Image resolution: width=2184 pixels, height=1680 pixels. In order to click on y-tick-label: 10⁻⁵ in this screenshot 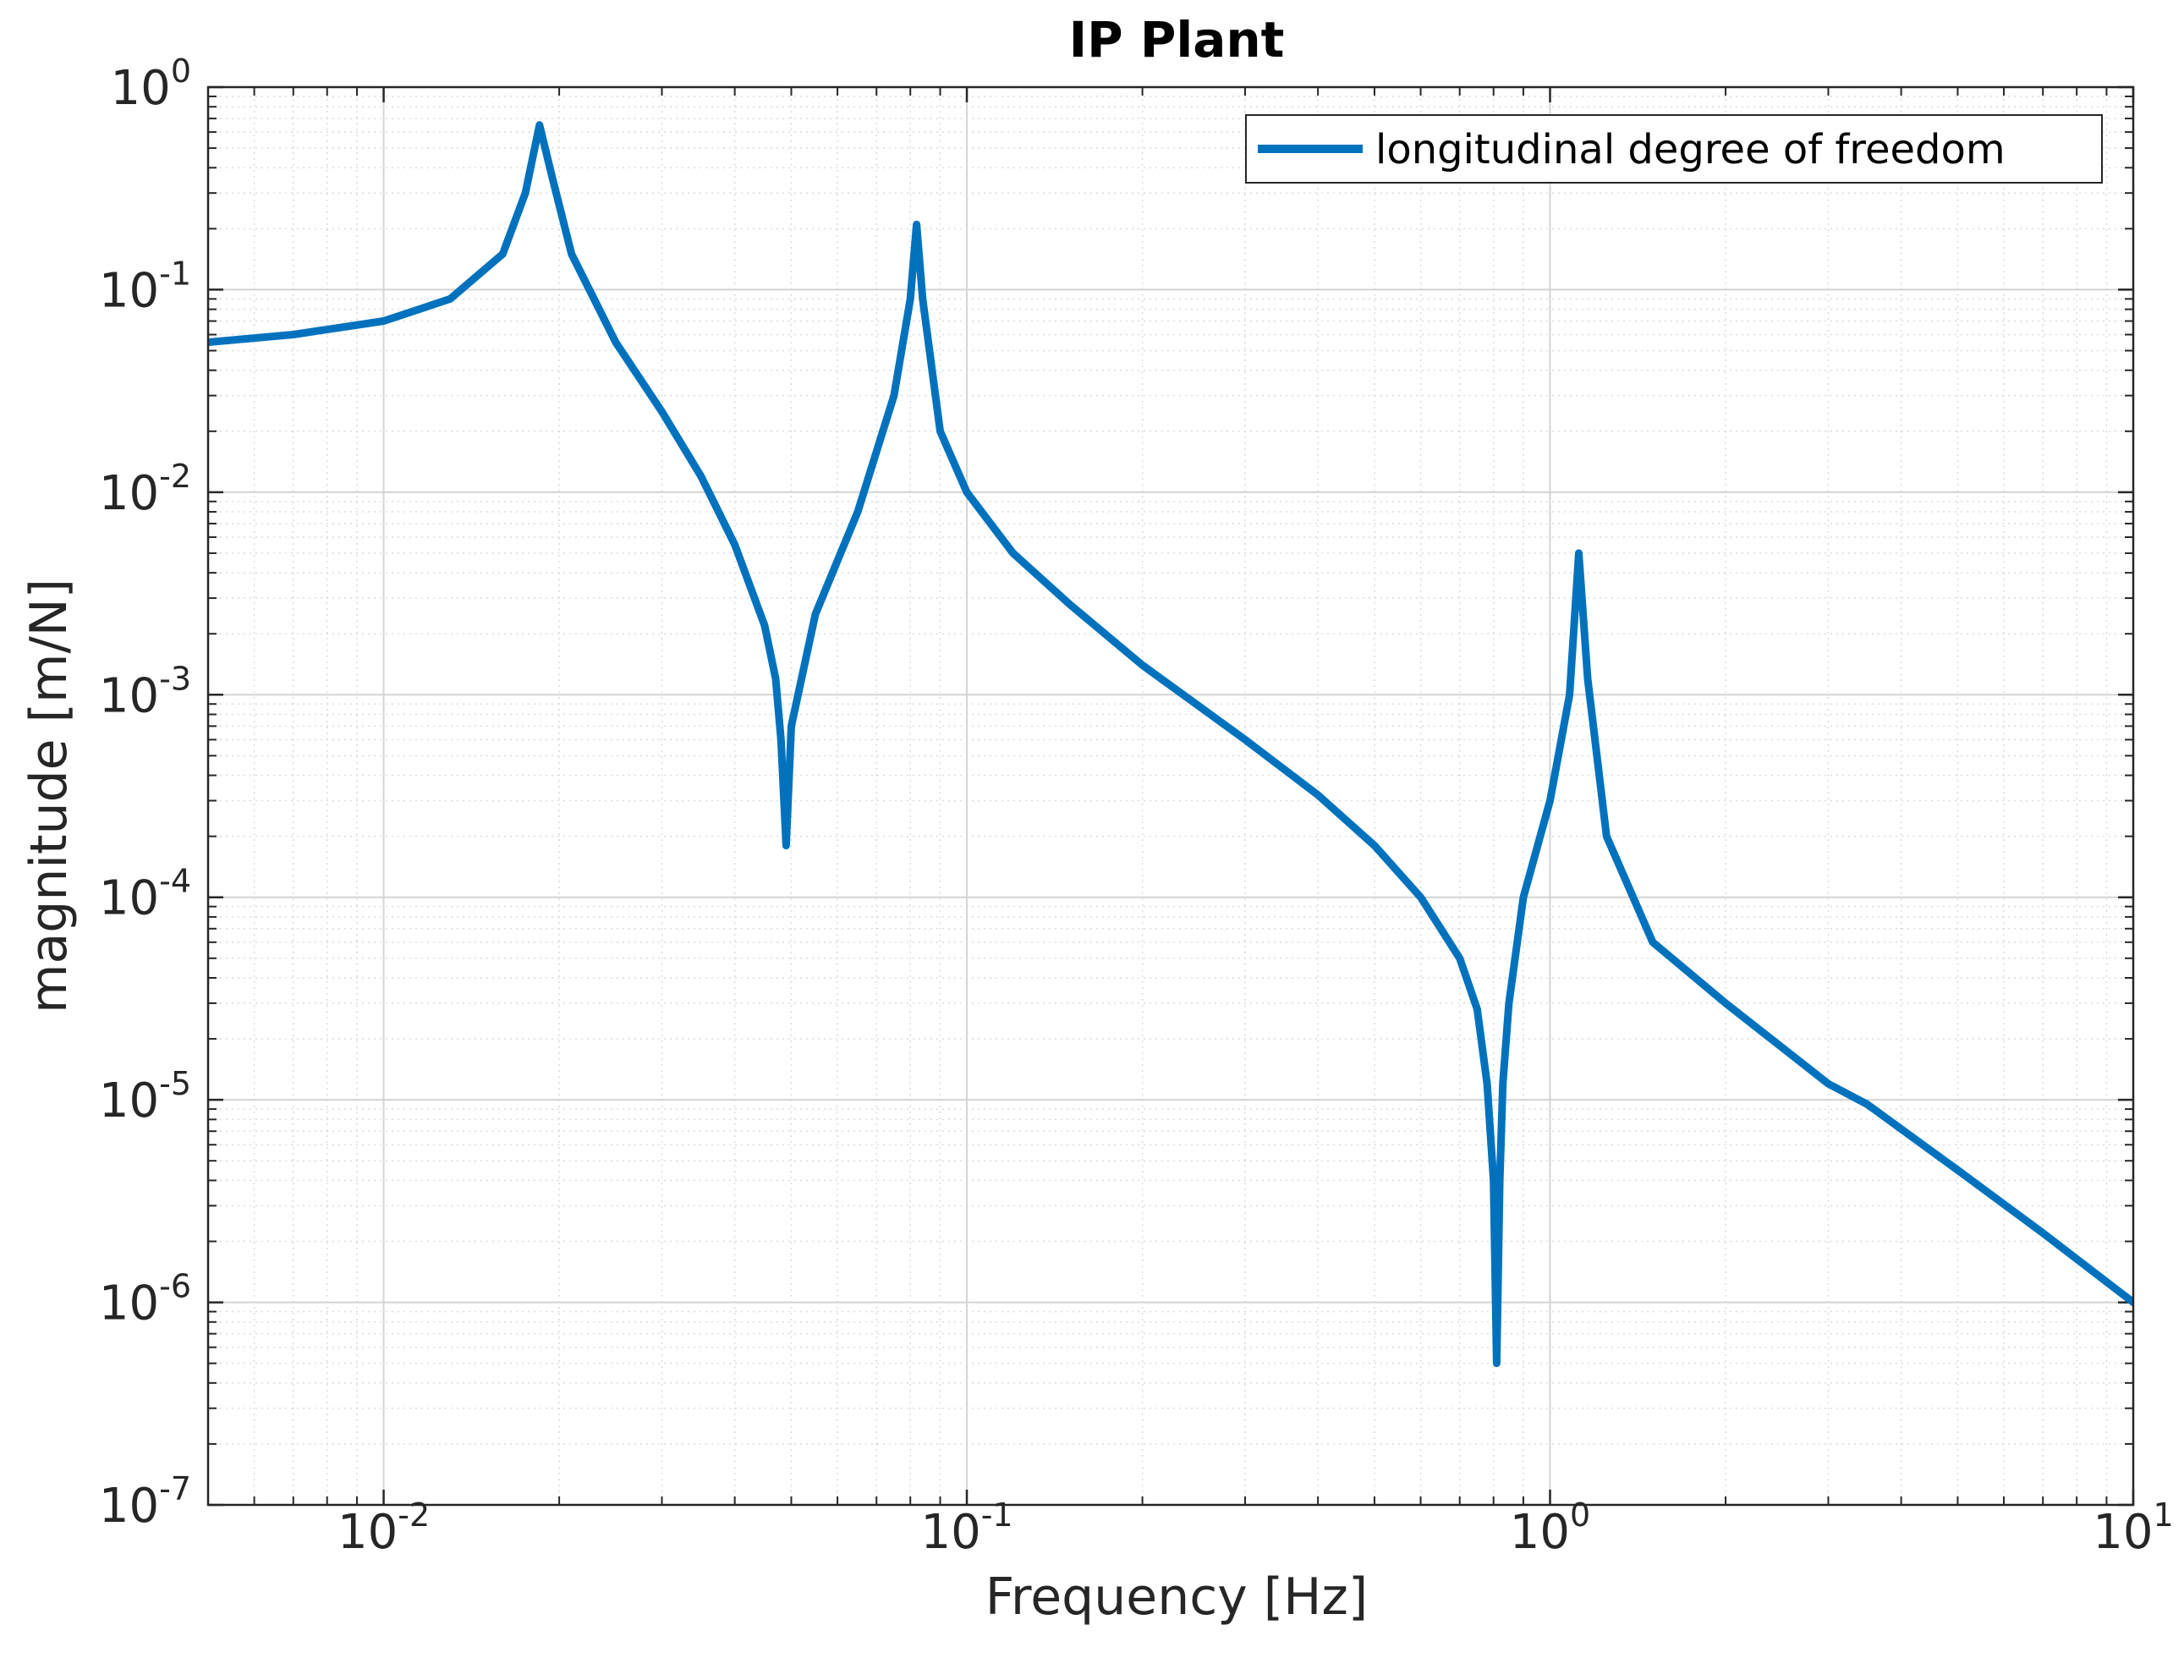, I will do `click(145, 1096)`.